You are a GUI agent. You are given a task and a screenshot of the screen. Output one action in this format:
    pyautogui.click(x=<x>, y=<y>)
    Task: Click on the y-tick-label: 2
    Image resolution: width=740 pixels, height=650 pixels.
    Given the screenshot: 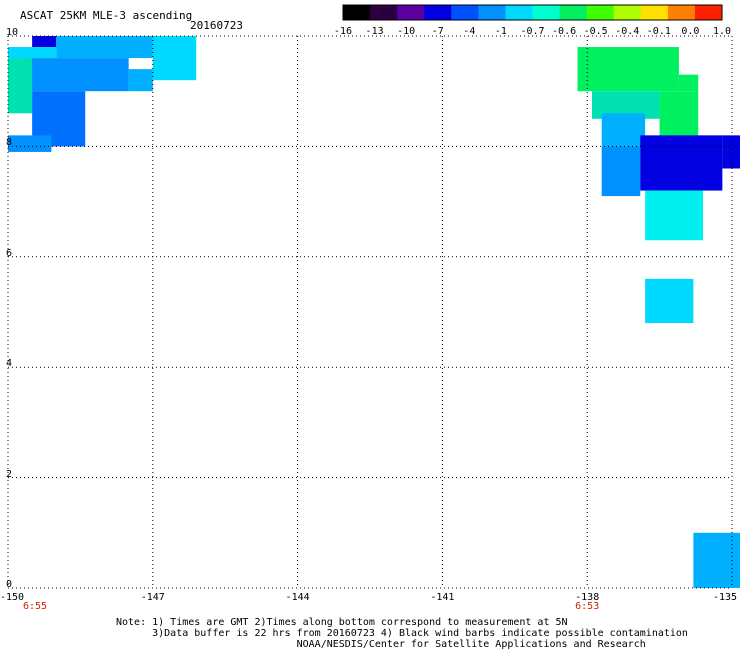 What is the action you would take?
    pyautogui.click(x=9, y=474)
    